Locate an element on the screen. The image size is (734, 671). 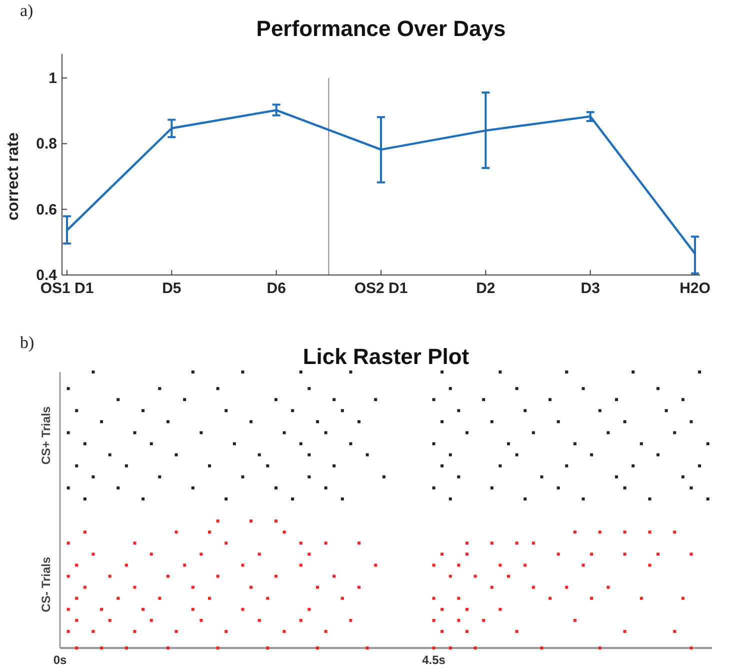
text: CS- Trials is located at coordinates (46, 584).